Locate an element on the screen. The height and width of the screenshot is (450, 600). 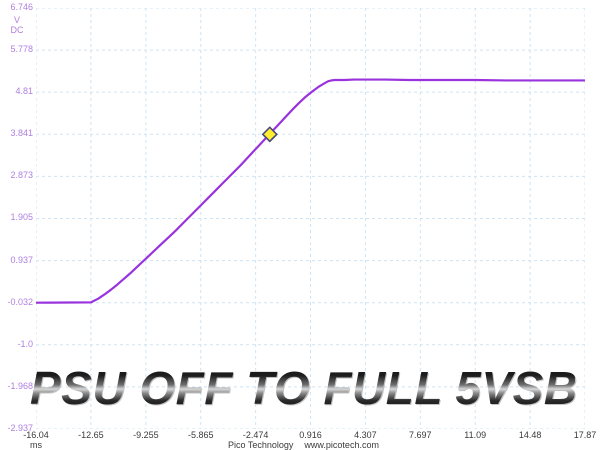
y-axis-tick-label: 5.778 is located at coordinates (21, 49).